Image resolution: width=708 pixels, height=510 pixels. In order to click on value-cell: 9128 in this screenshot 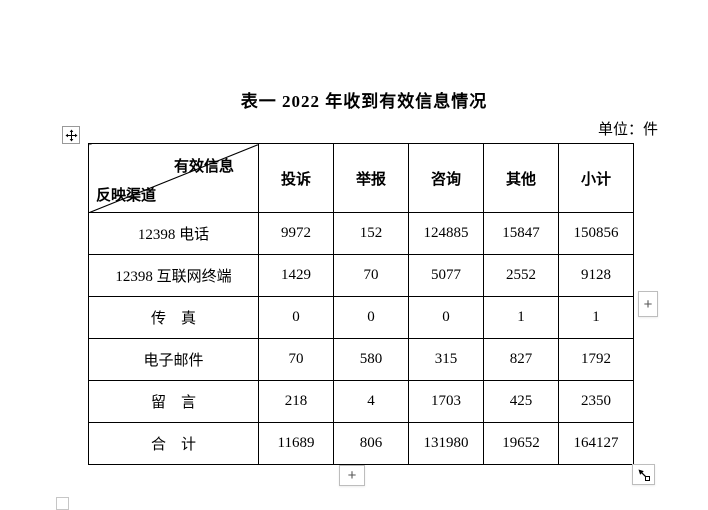, I will do `click(596, 275)`.